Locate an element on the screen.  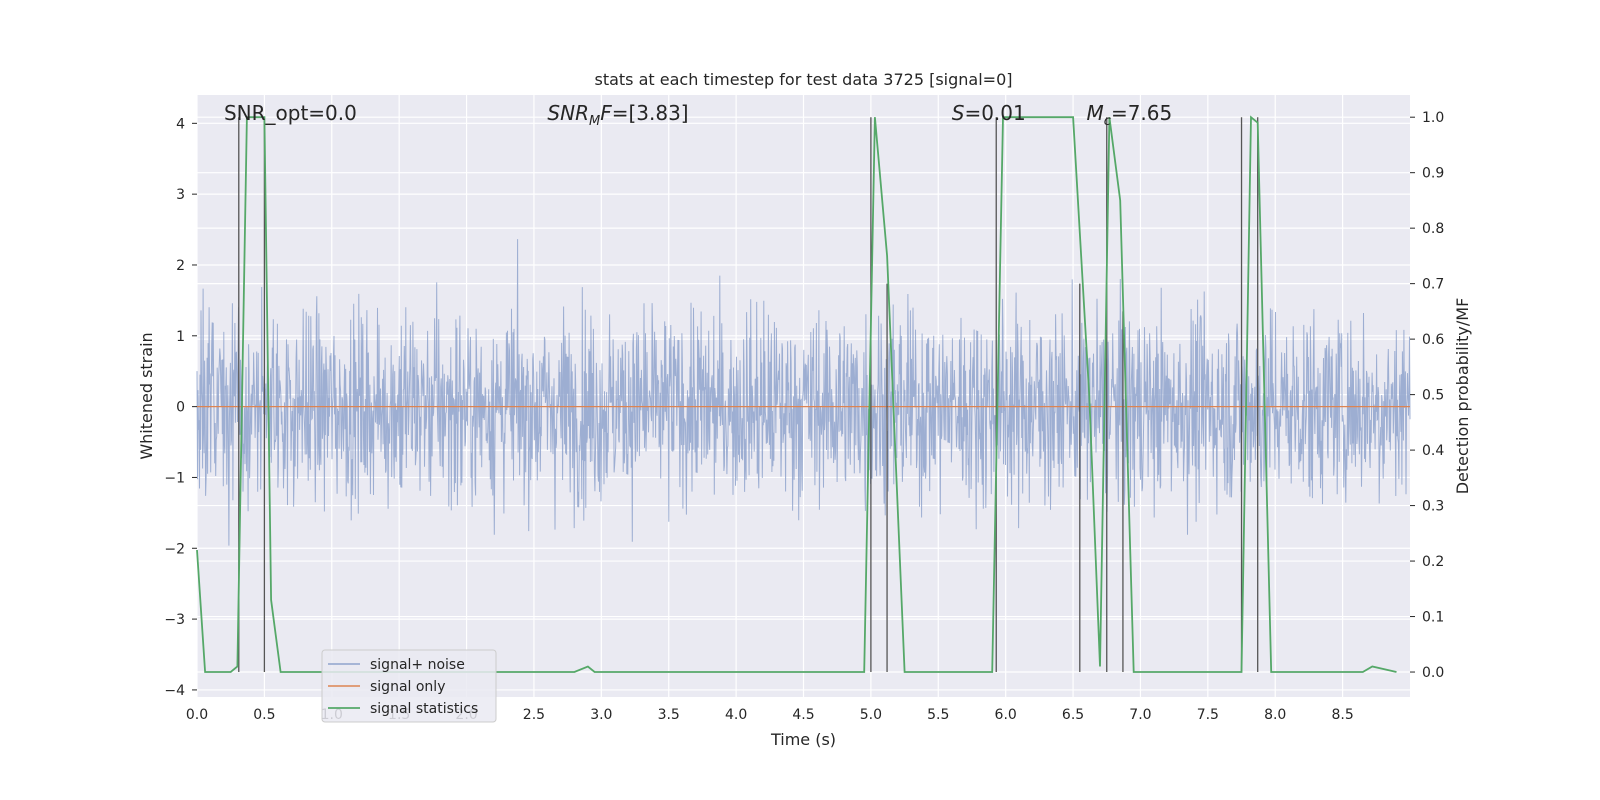
y2-tick-labels: 1.0 0.9 0.8 0.7 0.6 0.5 0.4 0.3 0.2 0.1 0.0 is located at coordinates (1427, 395).